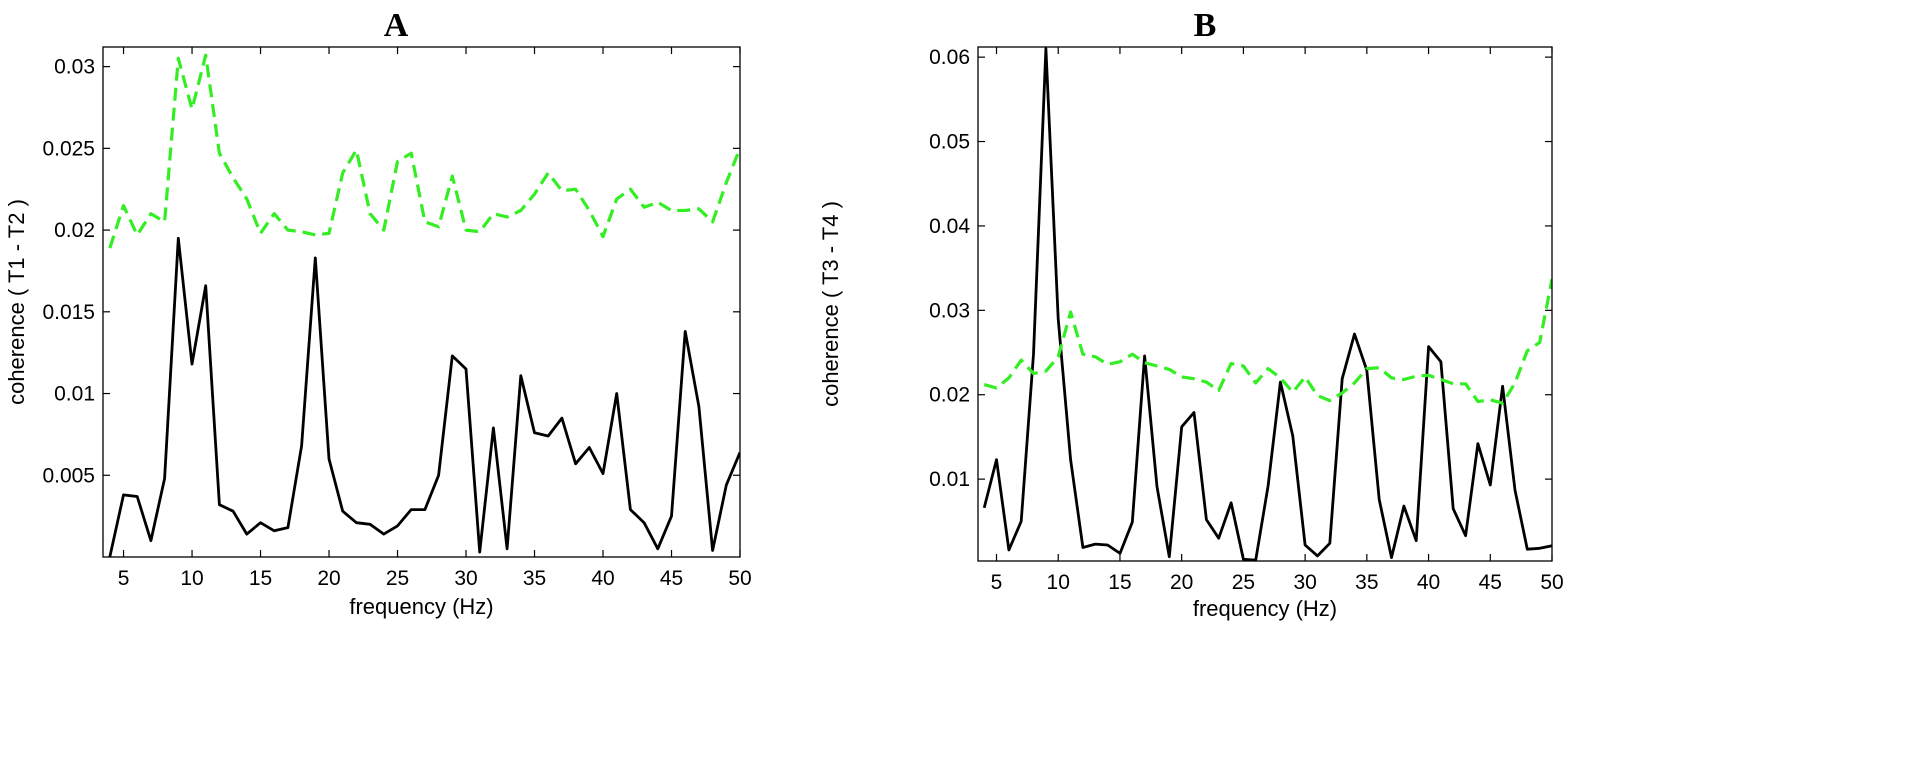 This screenshot has width=1907, height=761. I want to click on y-tick-label: 0.015, so click(68, 312).